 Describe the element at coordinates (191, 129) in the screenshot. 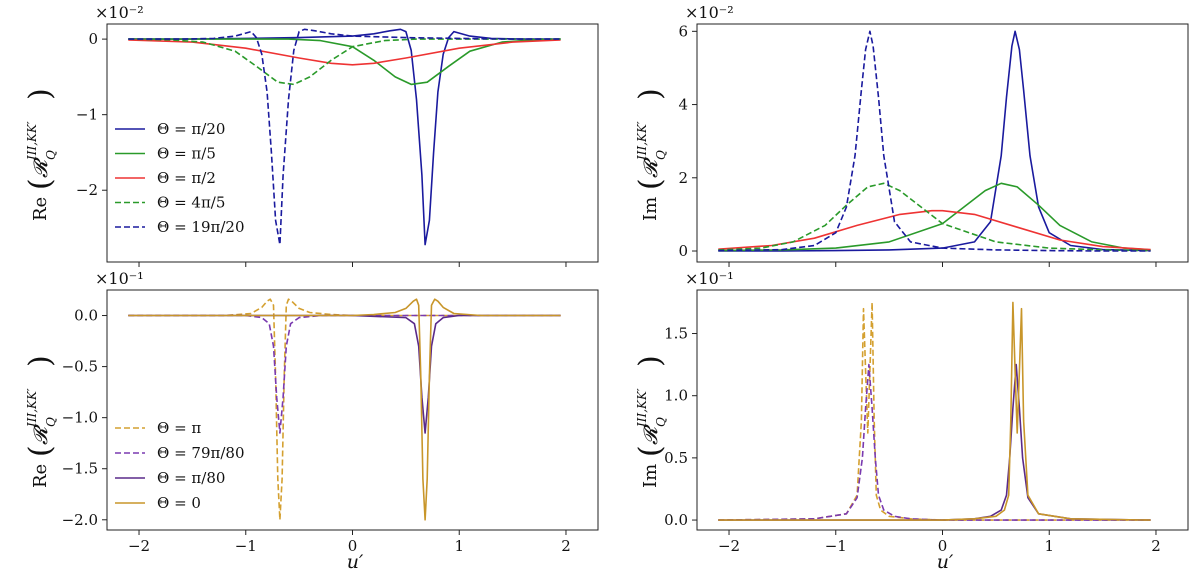

I see `legend-label: Θ = π/20` at that location.